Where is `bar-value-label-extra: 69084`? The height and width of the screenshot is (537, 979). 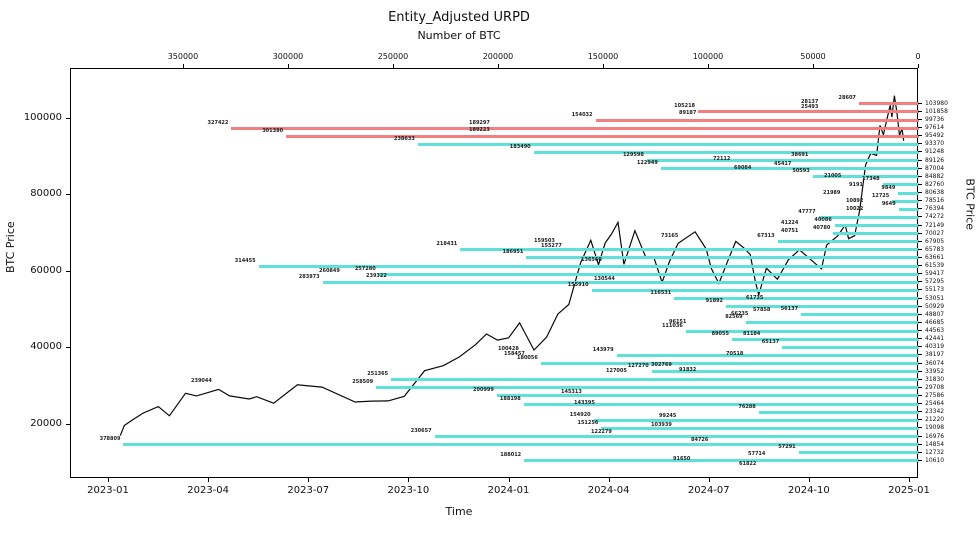
bar-value-label-extra: 69084 is located at coordinates (743, 168).